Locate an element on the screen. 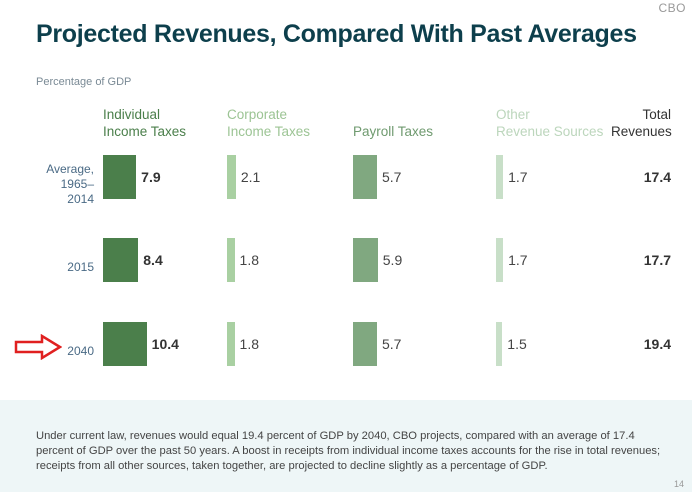 Image resolution: width=692 pixels, height=492 pixels. row-label: Average, 1965–2014 is located at coordinates (64, 184).